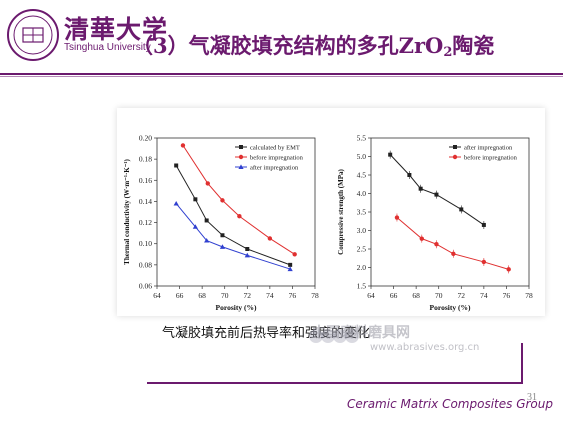 This screenshot has height=421, width=563. I want to click on footer-horizontal-rule, so click(335, 383).